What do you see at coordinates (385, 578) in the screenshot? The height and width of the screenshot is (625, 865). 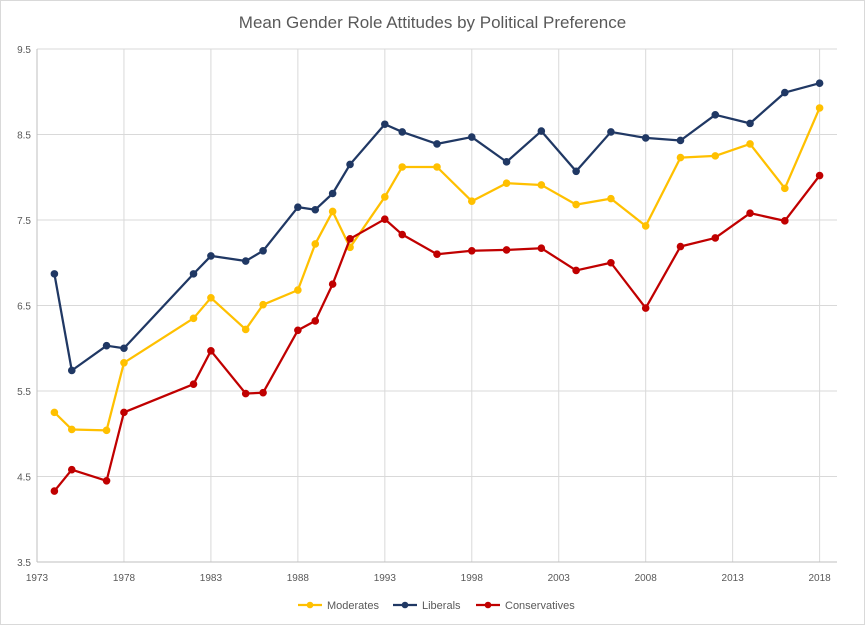 I see `x-tick-label: 1993` at bounding box center [385, 578].